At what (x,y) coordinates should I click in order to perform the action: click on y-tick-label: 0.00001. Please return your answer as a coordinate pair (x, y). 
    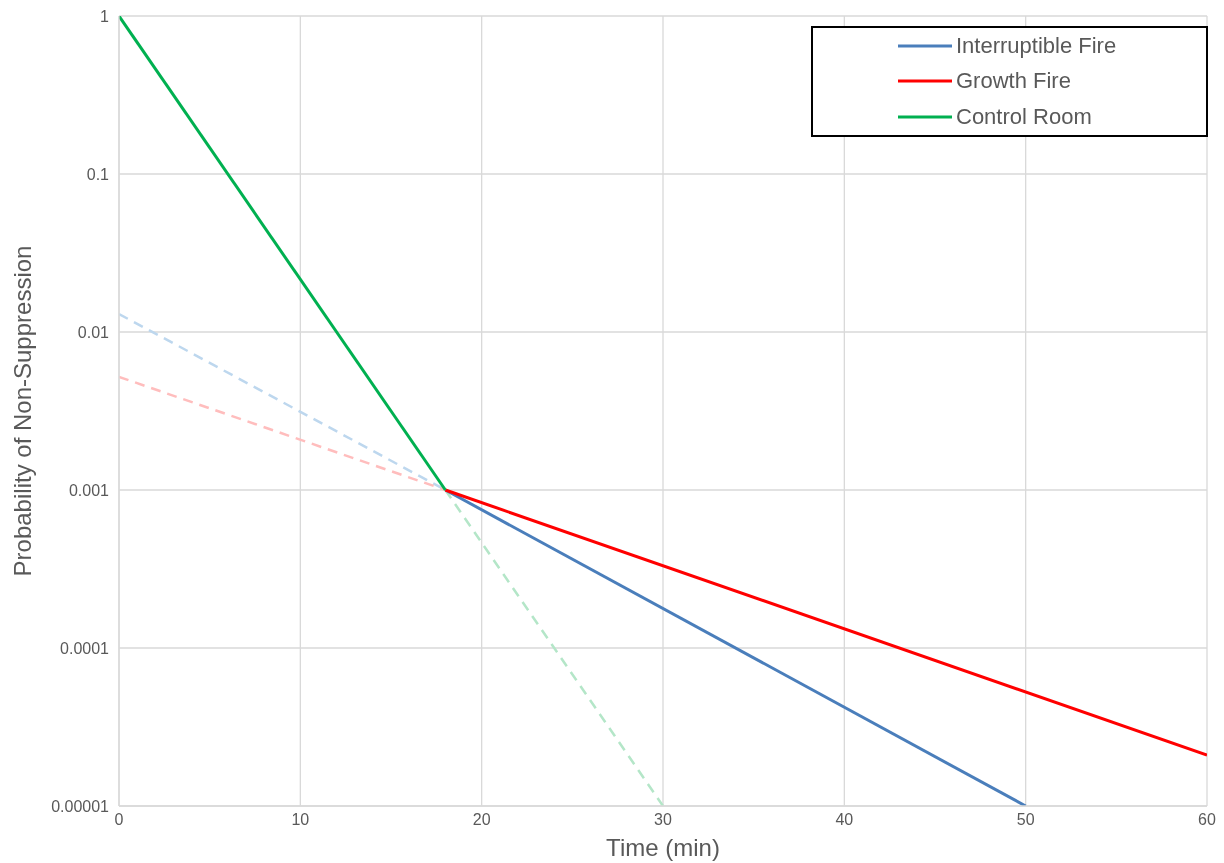
    Looking at the image, I should click on (80, 806).